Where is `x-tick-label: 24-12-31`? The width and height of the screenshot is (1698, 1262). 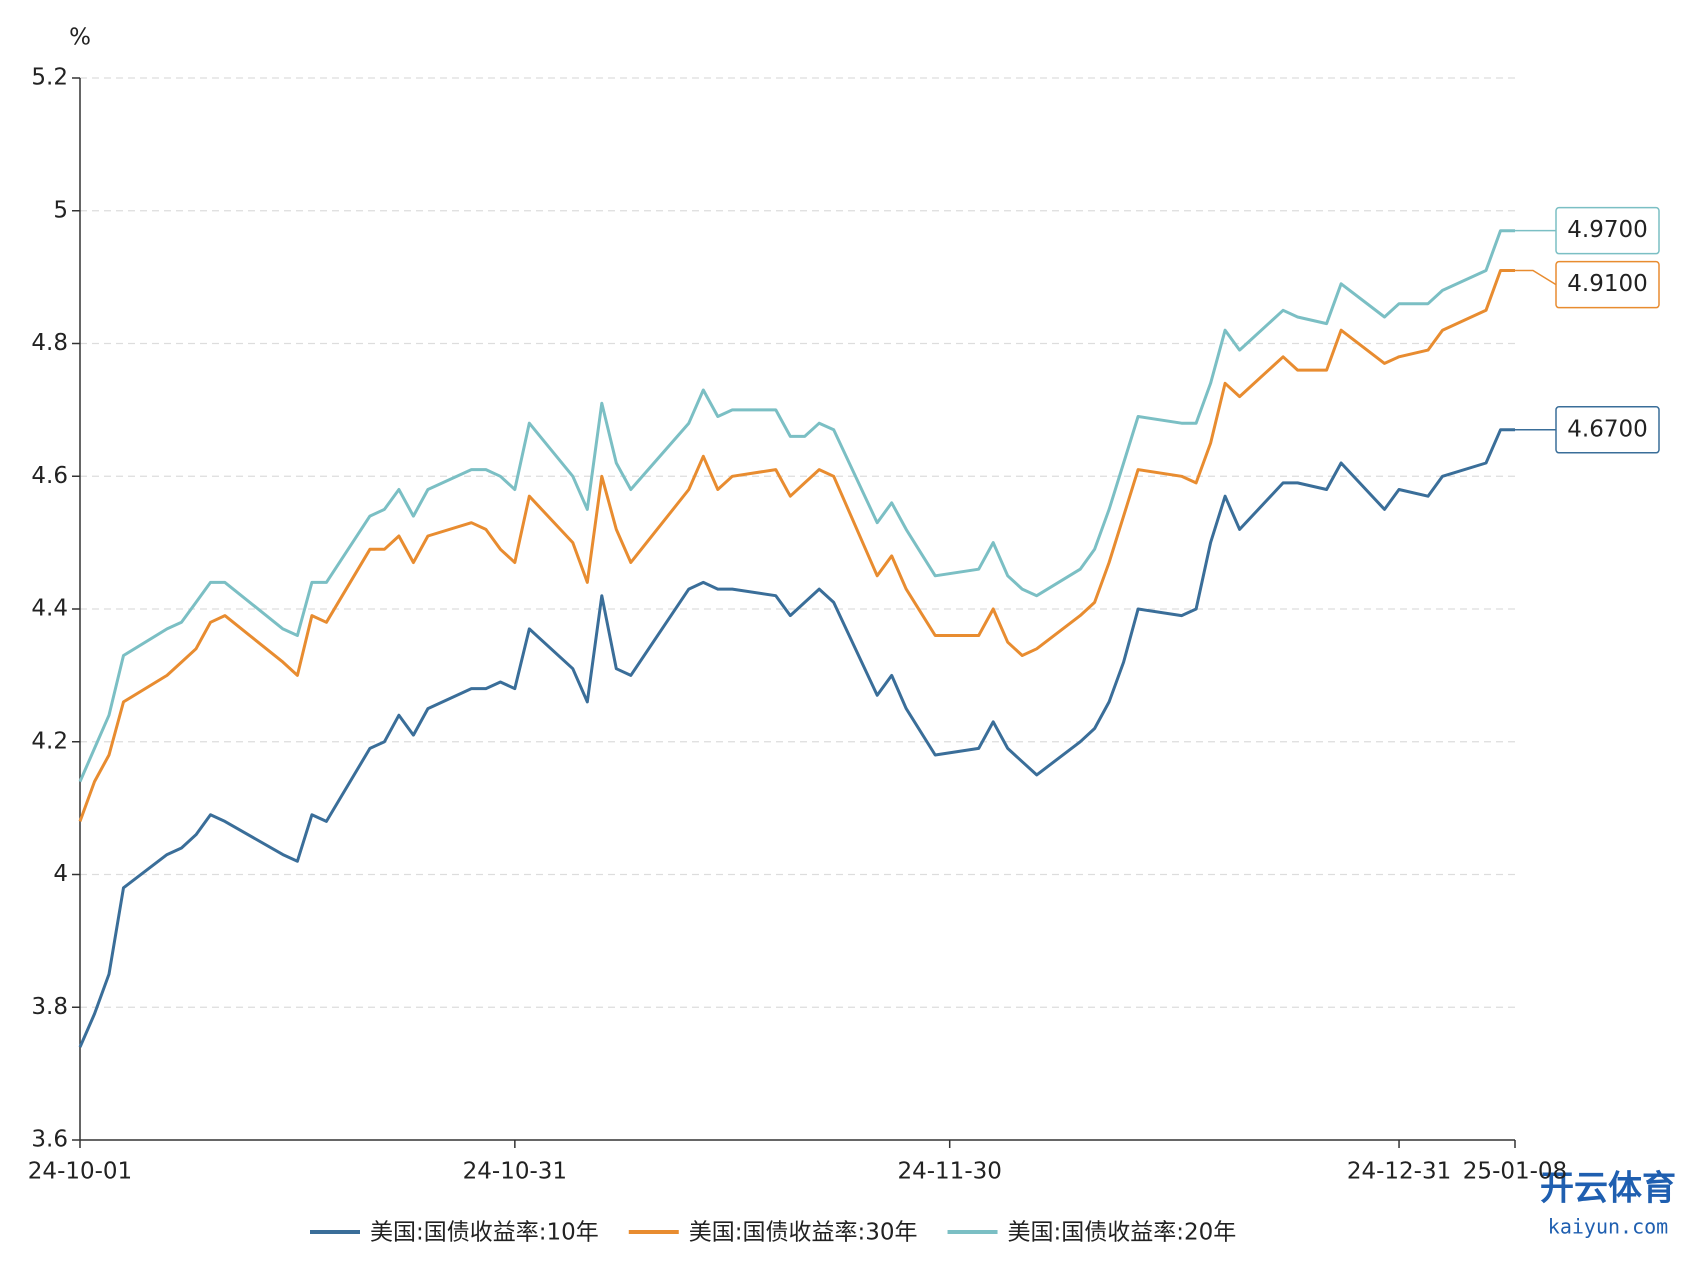 x-tick-label: 24-12-31 is located at coordinates (1399, 1172).